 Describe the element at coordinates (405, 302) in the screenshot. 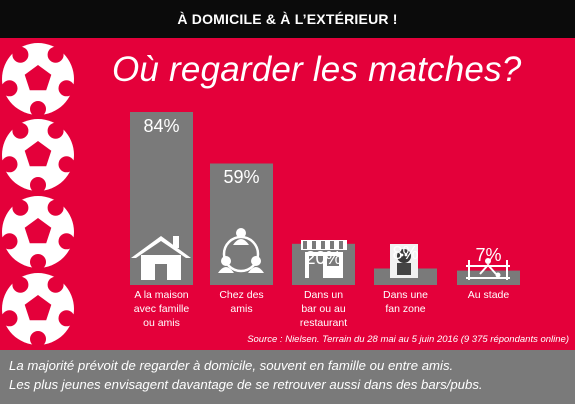

I see `category-label: Dans une fan zone` at that location.